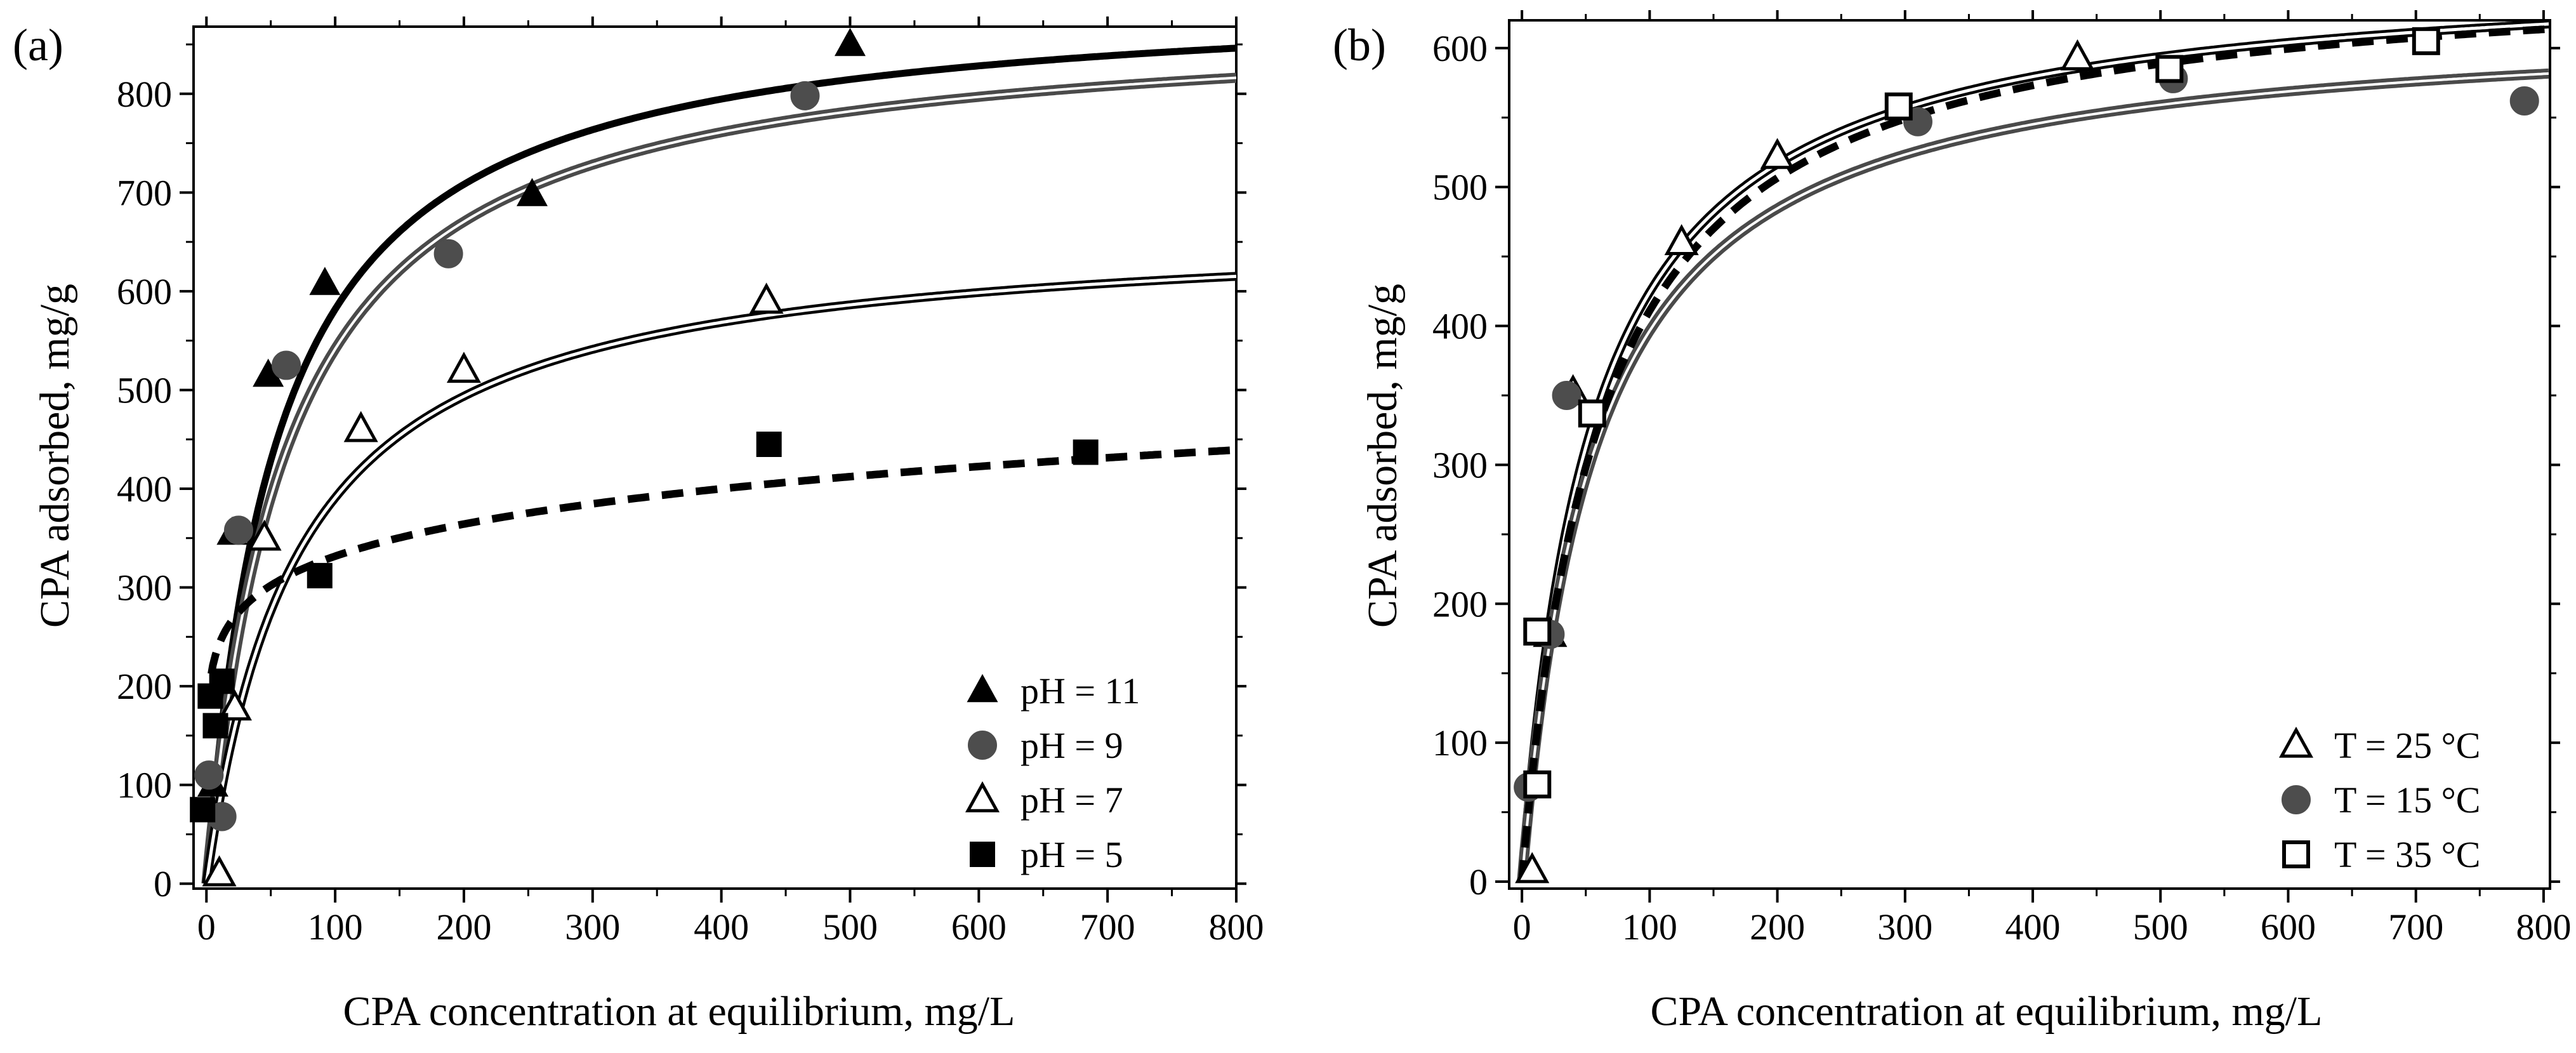 This screenshot has width=2576, height=1053. Describe the element at coordinates (1382, 456) in the screenshot. I see `panel-b-y-axis-title: CPA adsorbed, mg/g` at that location.